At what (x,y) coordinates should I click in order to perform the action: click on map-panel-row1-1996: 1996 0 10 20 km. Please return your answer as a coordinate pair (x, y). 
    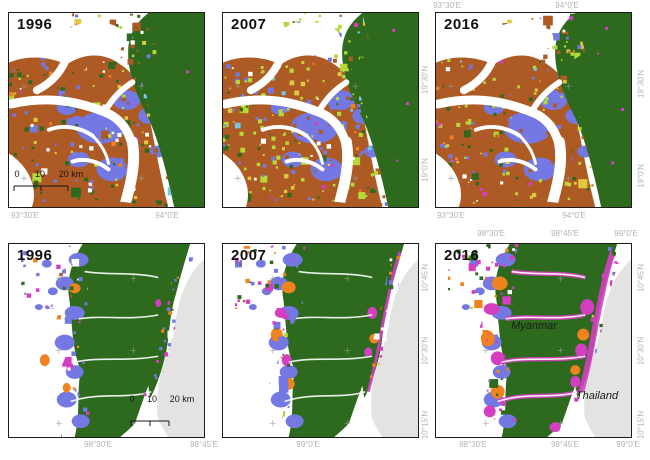
    Looking at the image, I should click on (106, 110).